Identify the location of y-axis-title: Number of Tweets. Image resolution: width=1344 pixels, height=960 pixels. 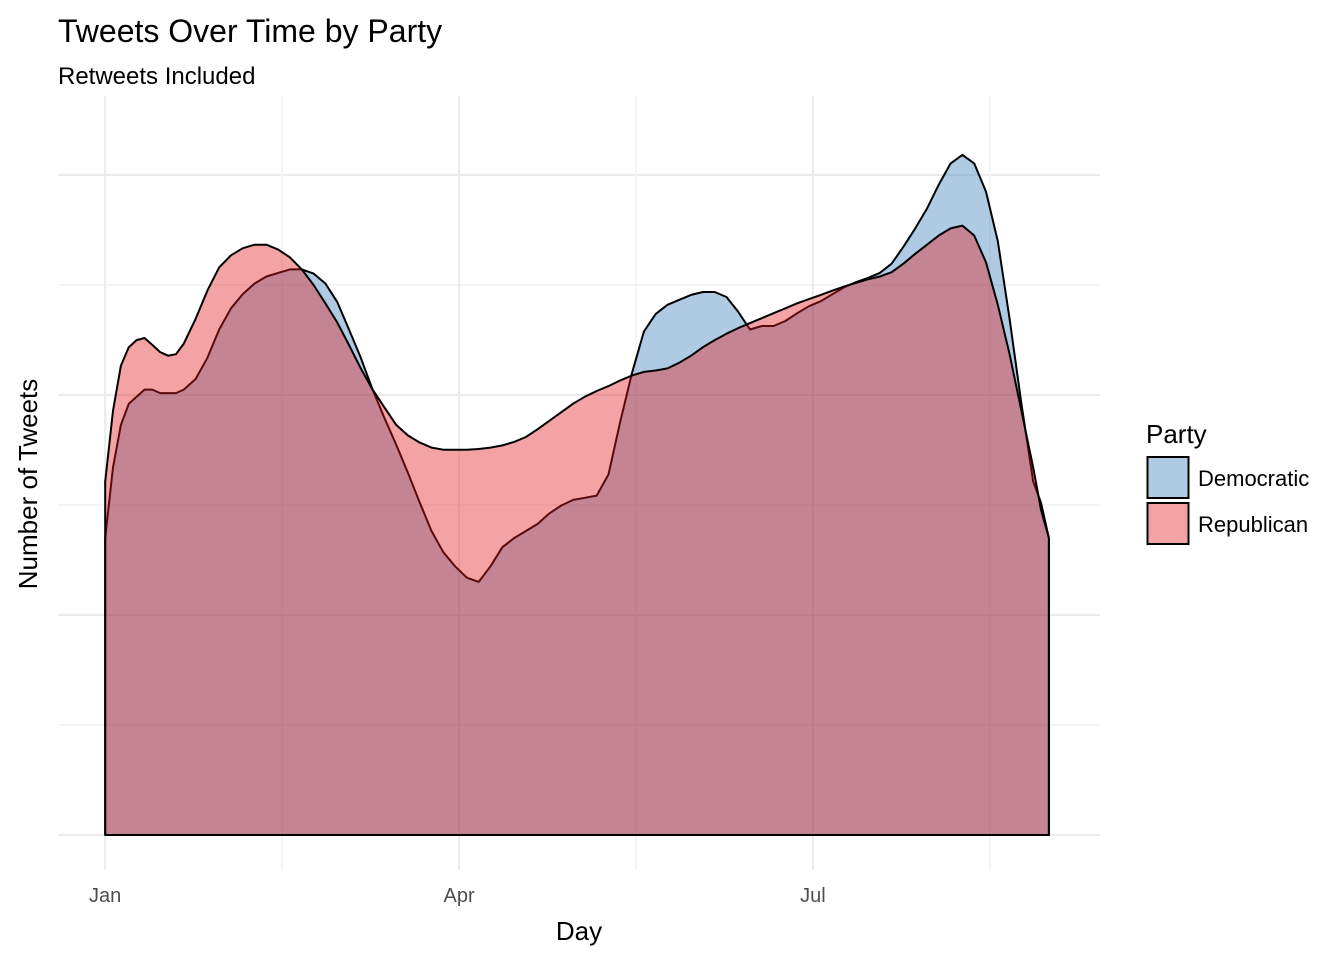
(28, 484).